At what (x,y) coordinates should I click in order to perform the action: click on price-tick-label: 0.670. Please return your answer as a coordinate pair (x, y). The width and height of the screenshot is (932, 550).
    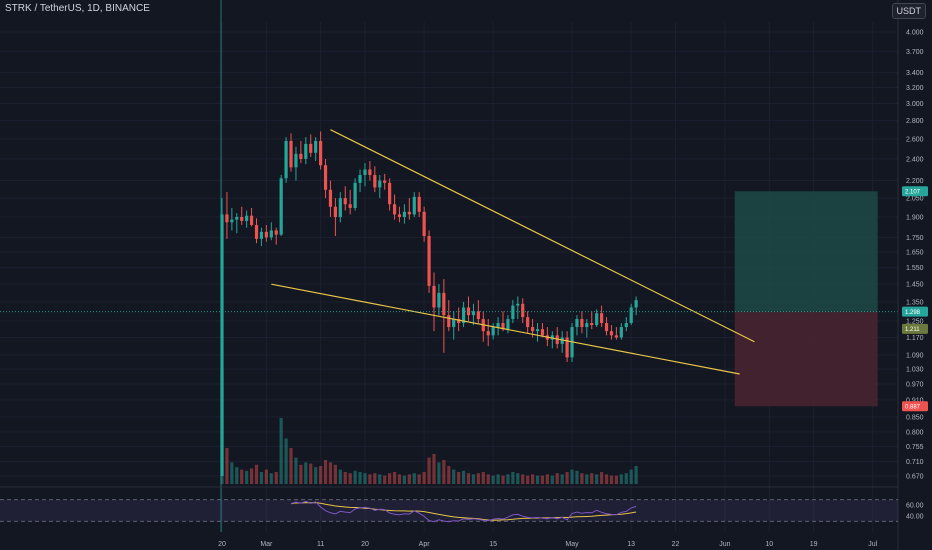
    Looking at the image, I should click on (915, 477).